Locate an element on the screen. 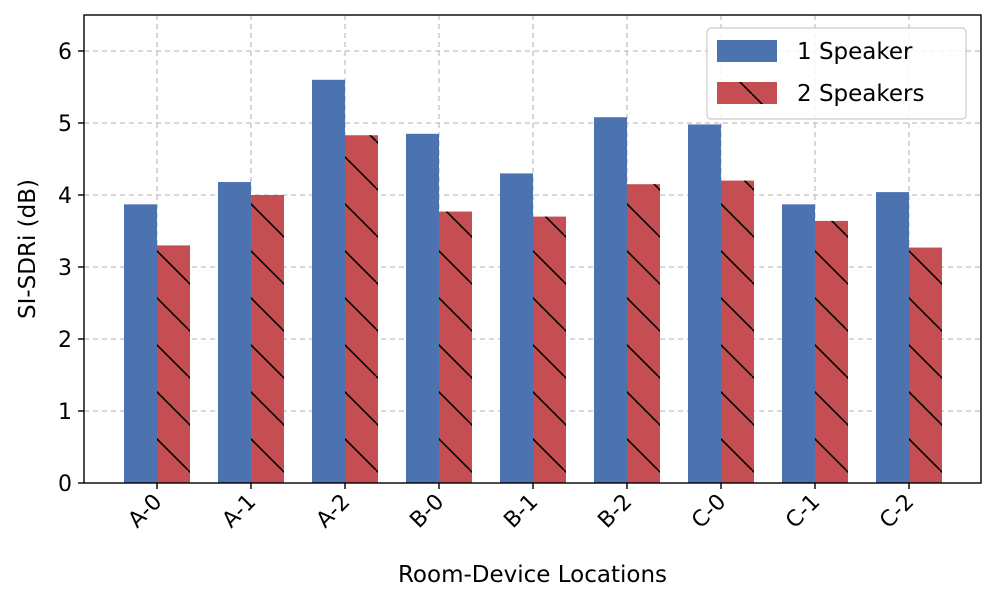 The width and height of the screenshot is (996, 602). y-tick-label: 6 is located at coordinates (65, 52).